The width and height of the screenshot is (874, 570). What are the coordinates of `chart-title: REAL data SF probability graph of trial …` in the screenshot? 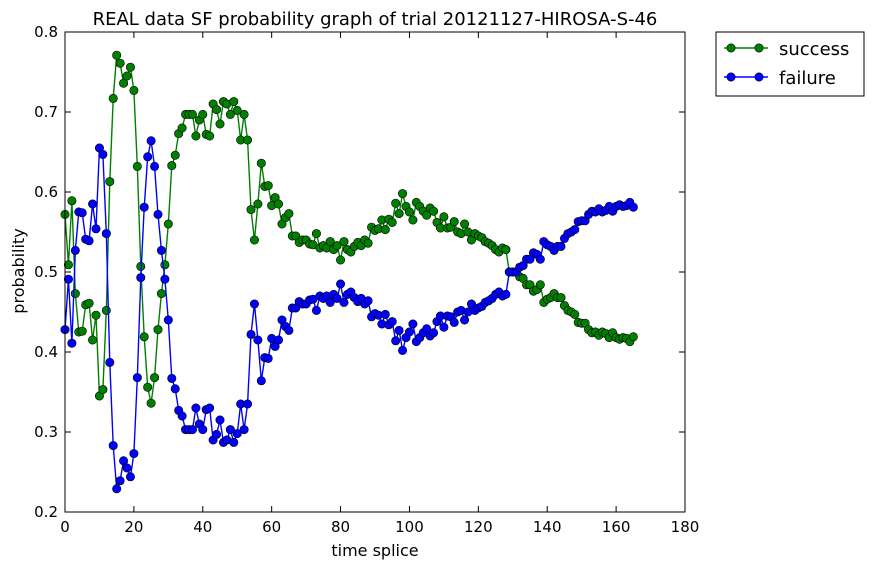 It's located at (375, 19).